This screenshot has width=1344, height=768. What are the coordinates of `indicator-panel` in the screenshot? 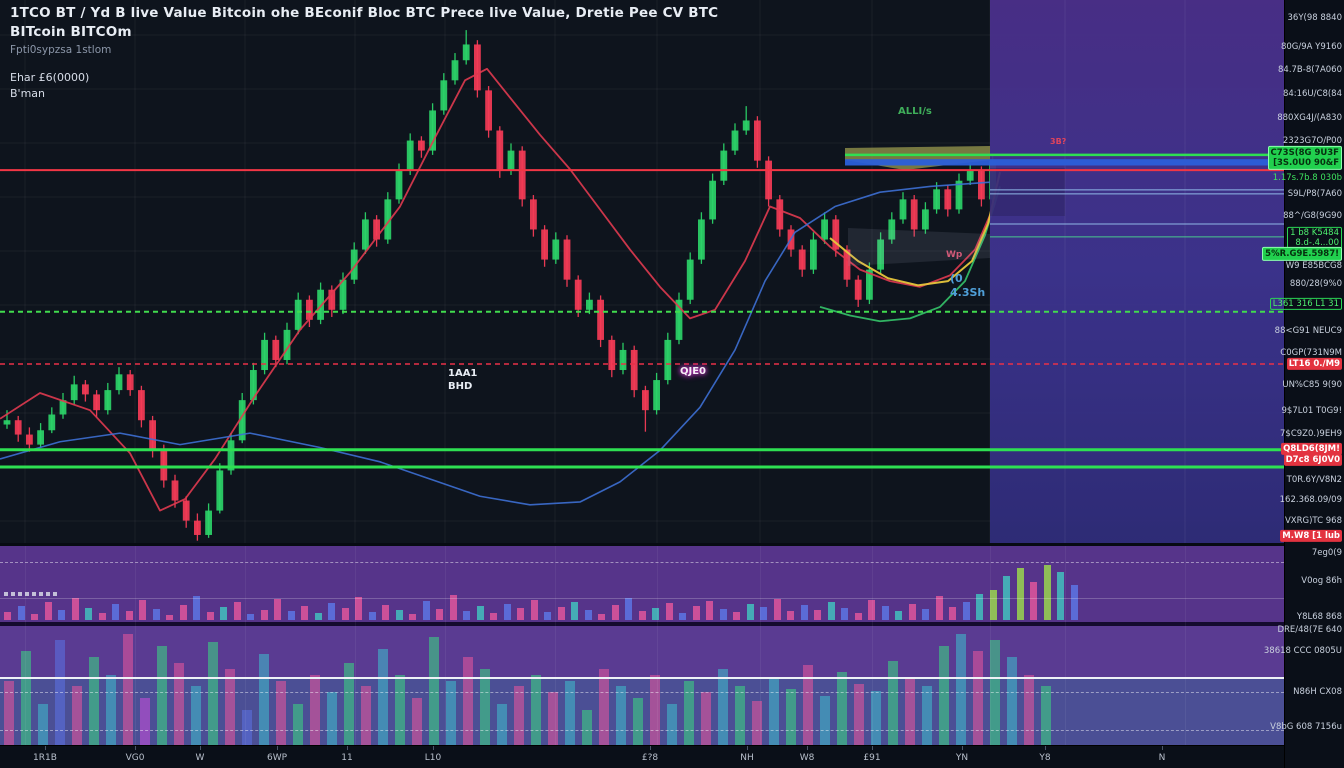 It's located at (642, 584).